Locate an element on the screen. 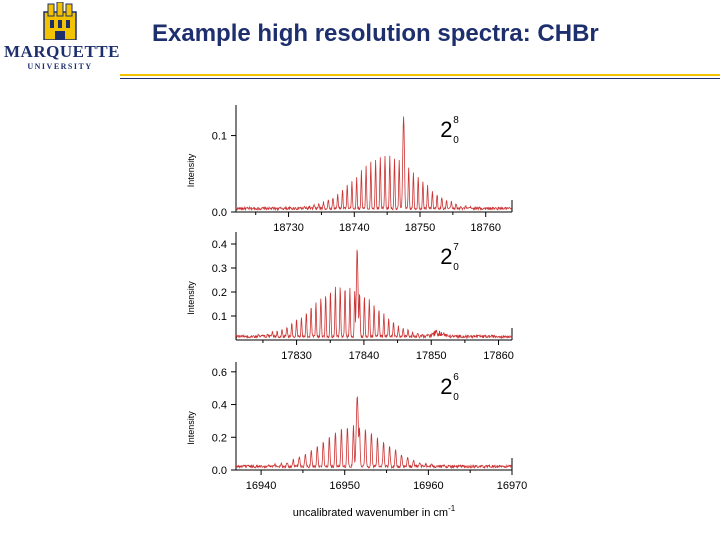  band-label-sup: 7 is located at coordinates (456, 247).